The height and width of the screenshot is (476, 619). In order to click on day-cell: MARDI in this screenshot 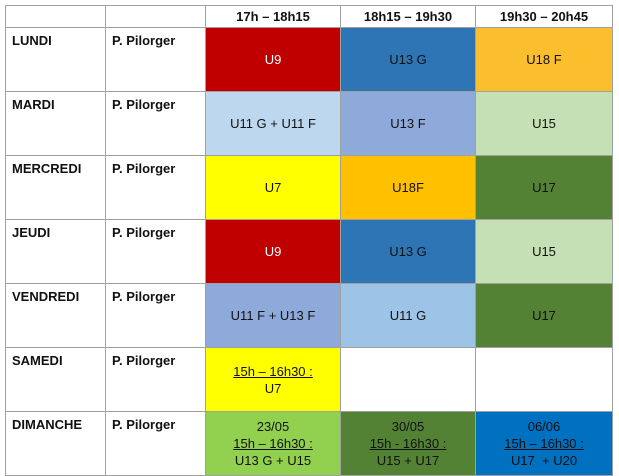, I will do `click(55, 123)`.